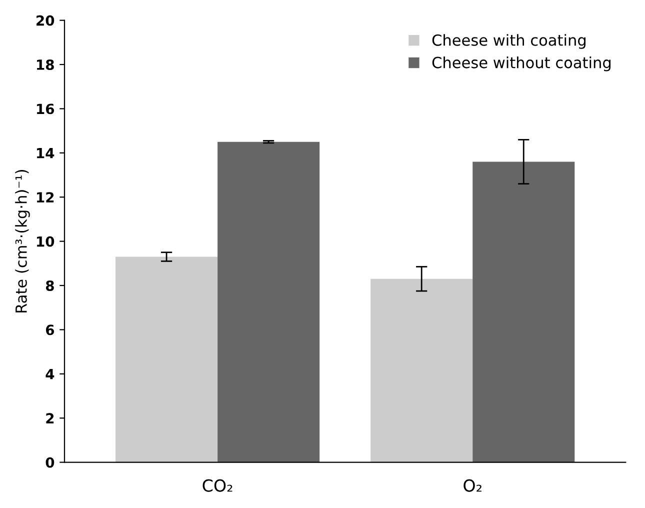 The width and height of the screenshot is (645, 508). What do you see at coordinates (45, 64) in the screenshot?
I see `y-tick-label: 18` at bounding box center [45, 64].